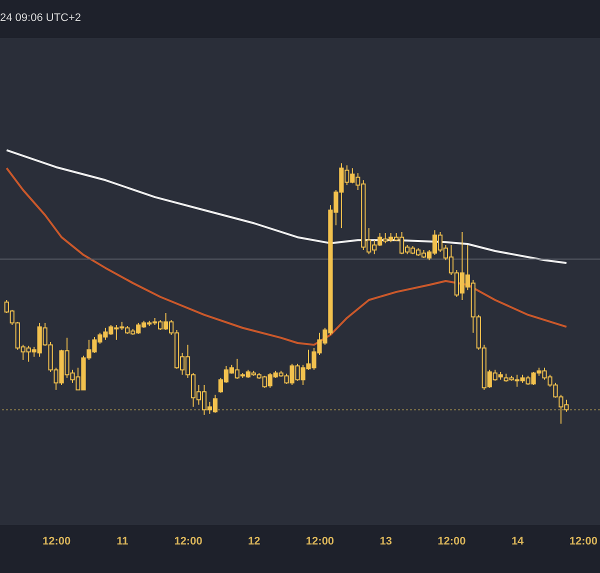 Image resolution: width=600 pixels, height=573 pixels. What do you see at coordinates (41, 18) in the screenshot?
I see `text: 24 09:06 UTC+2` at bounding box center [41, 18].